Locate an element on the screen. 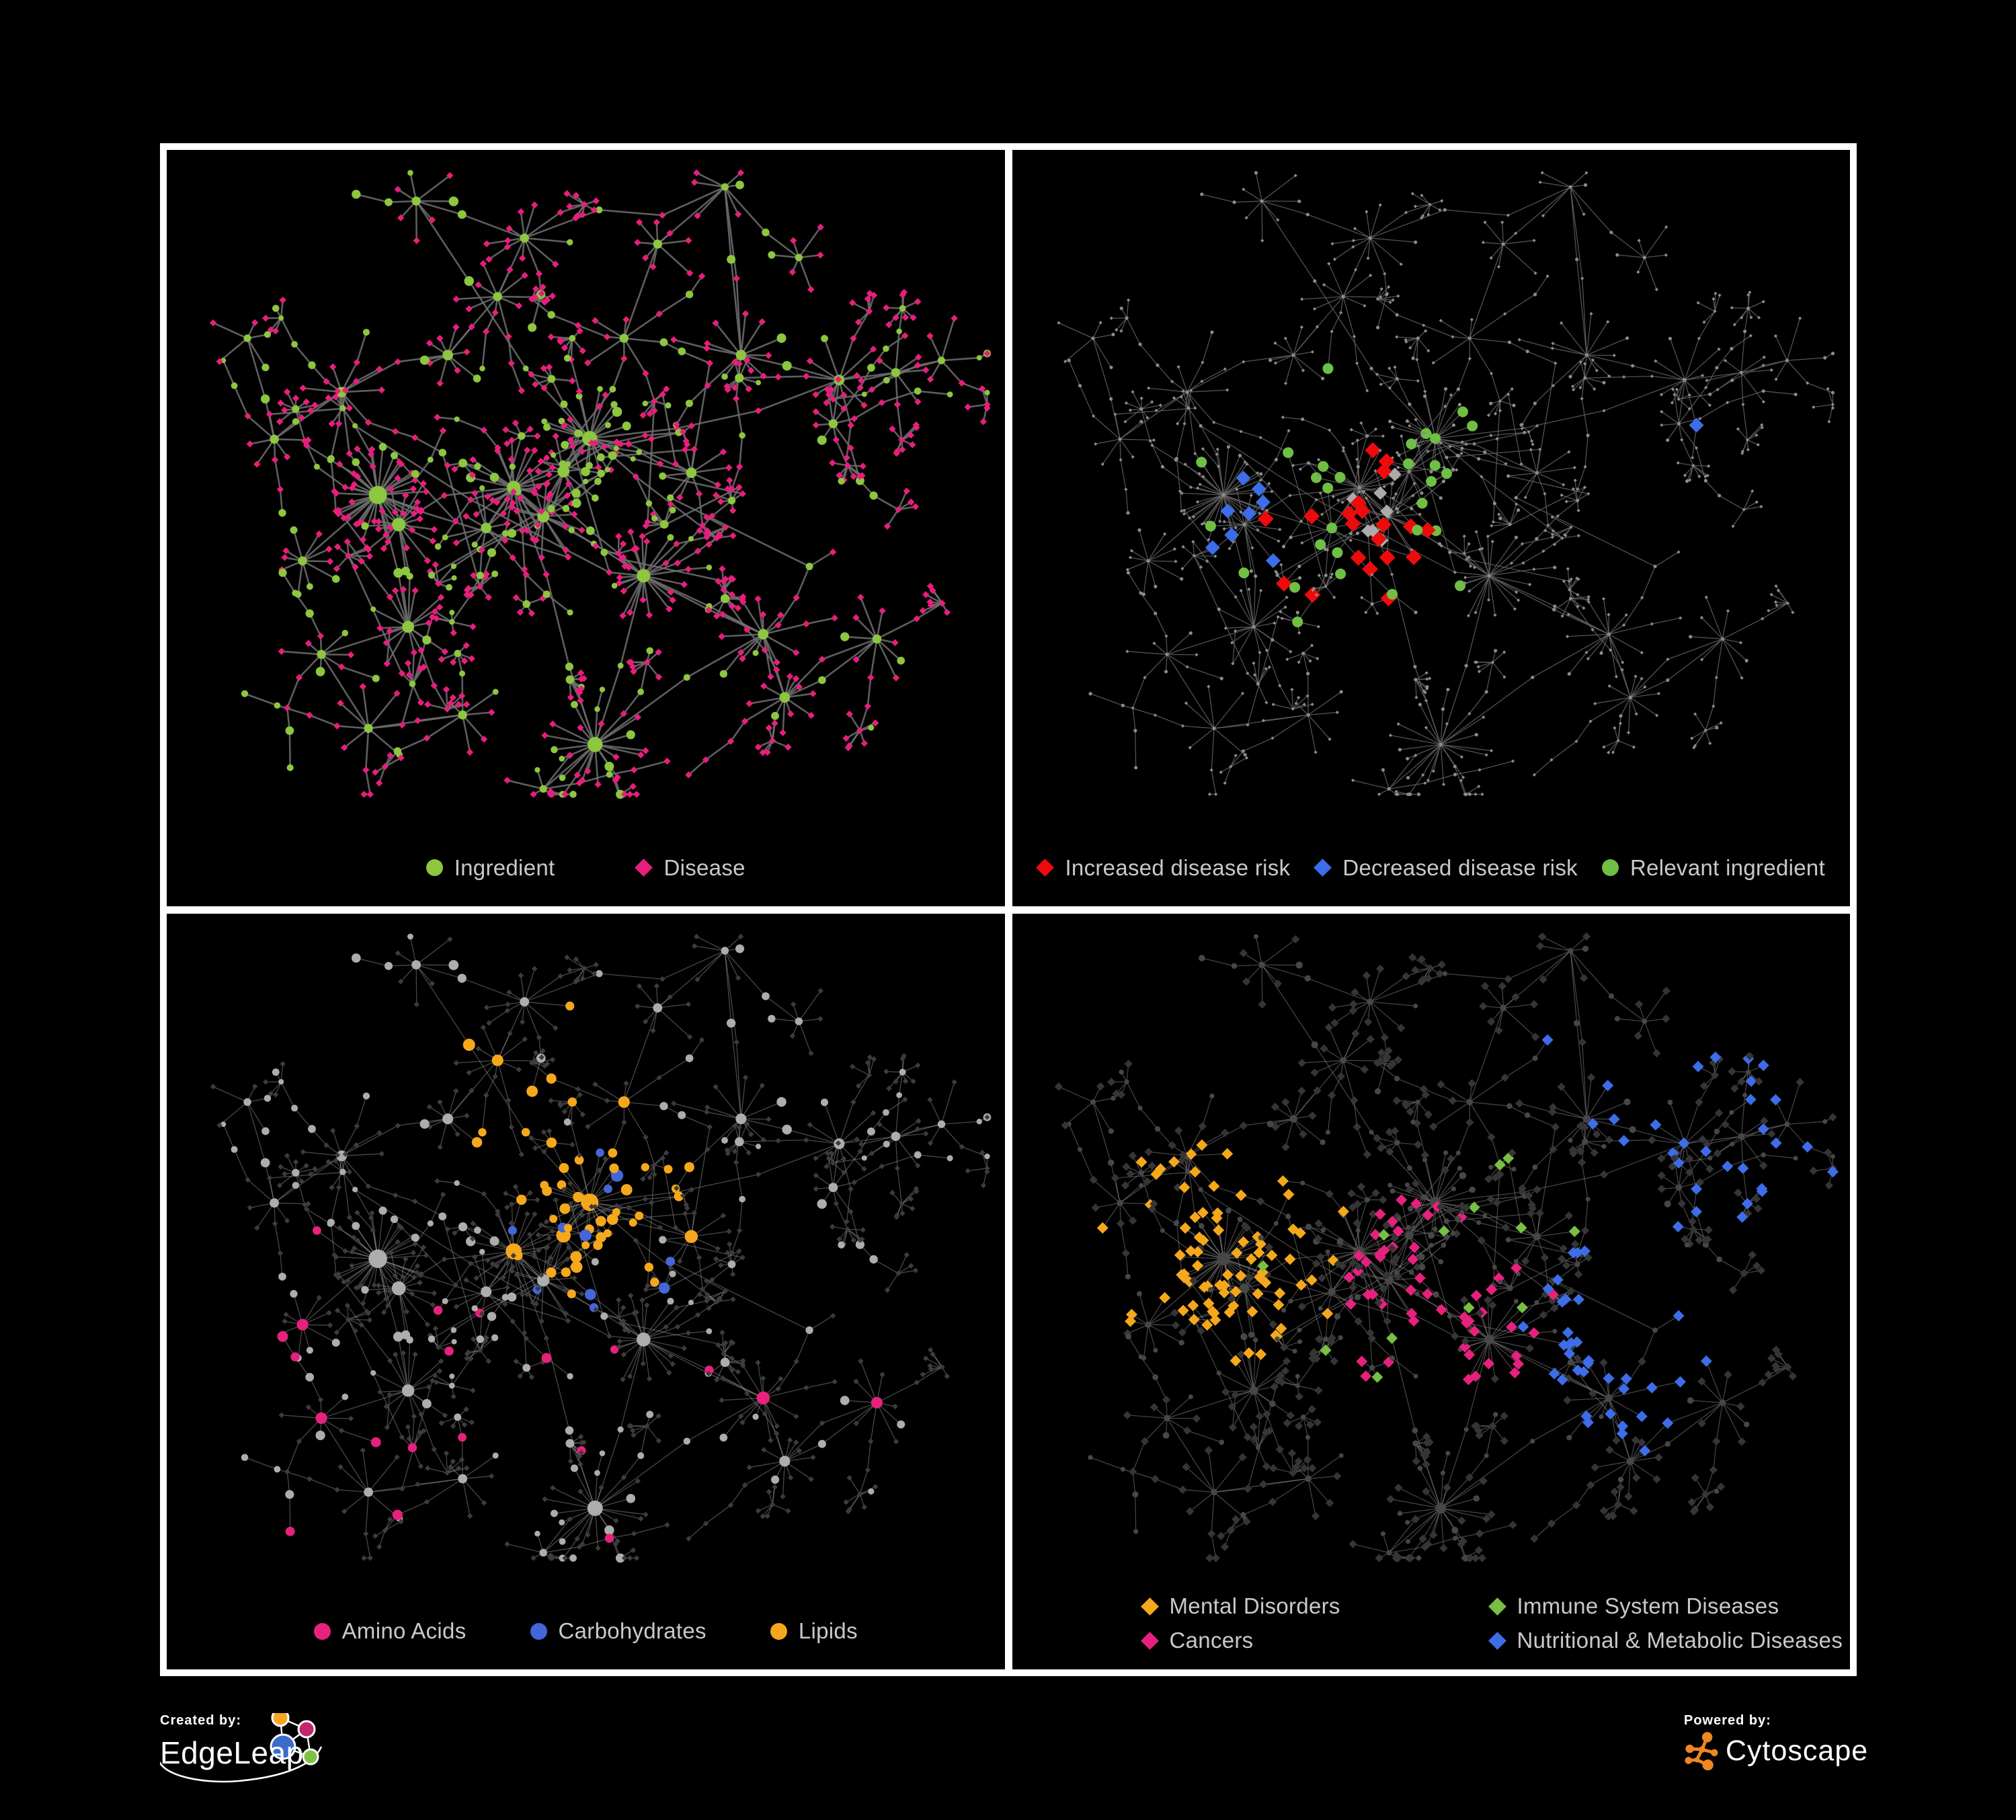  legend-macronutrients: Amino Acids Carbohydrates Lipids is located at coordinates (586, 1631).